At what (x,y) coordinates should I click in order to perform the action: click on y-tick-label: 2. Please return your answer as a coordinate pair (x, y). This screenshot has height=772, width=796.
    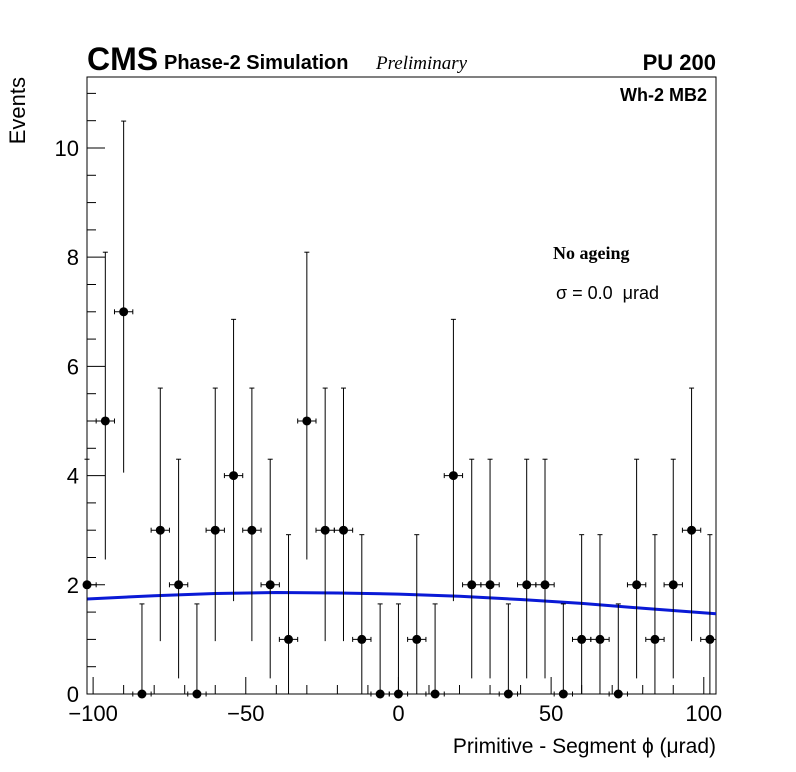
    Looking at the image, I should click on (73, 585).